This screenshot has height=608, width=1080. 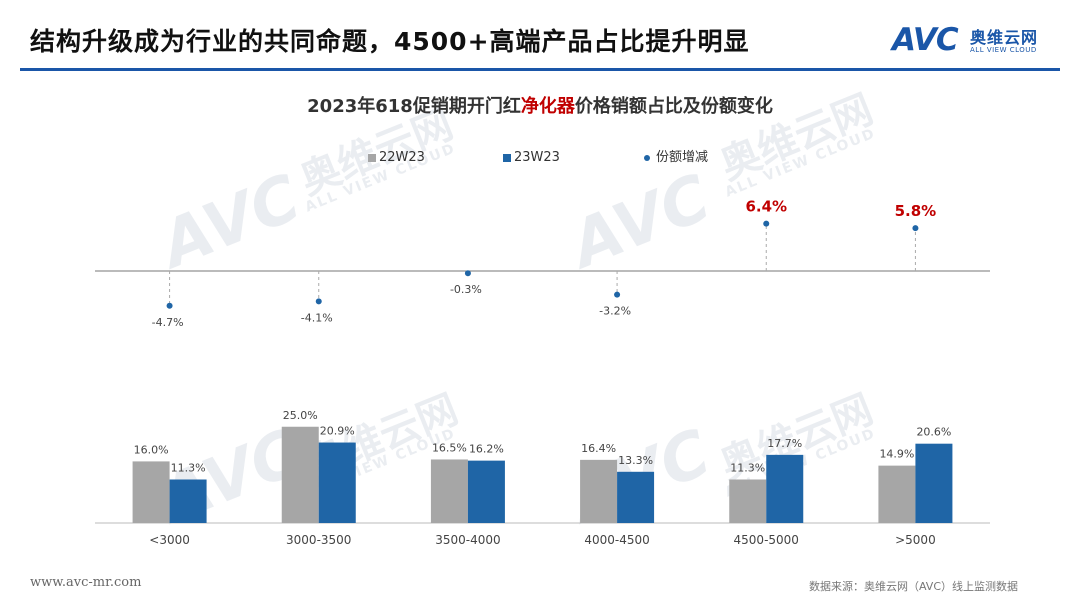 I want to click on change-data-label: 6.4%, so click(x=766, y=207).